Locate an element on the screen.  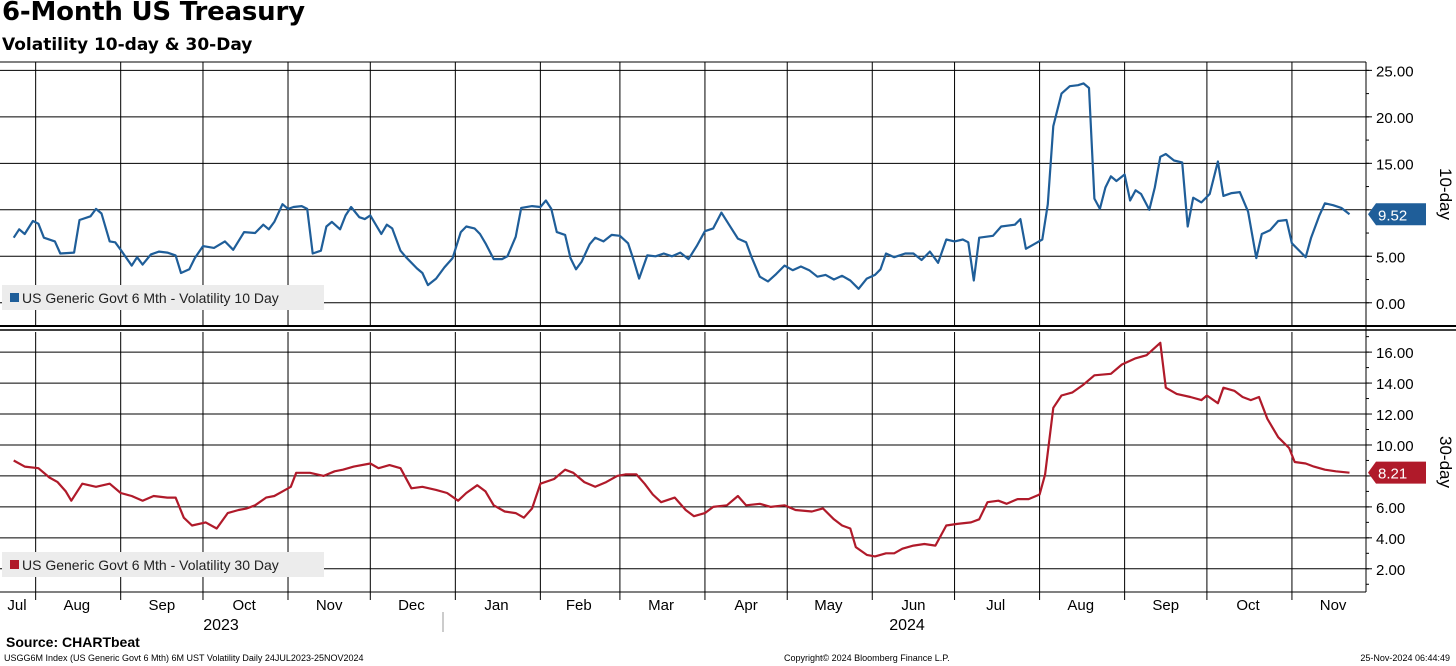
chart-title: 6-Month US Treasury is located at coordinates (153, 13).